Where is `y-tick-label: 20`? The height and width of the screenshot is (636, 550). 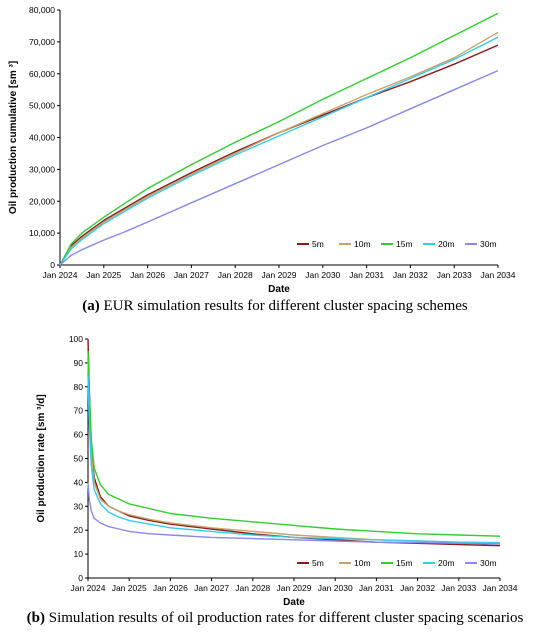
y-tick-label: 20 is located at coordinates (79, 530).